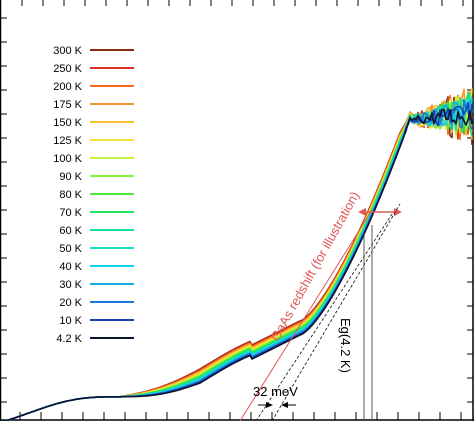 The image size is (474, 421). What do you see at coordinates (70, 177) in the screenshot?
I see `legend-label: 90 K` at bounding box center [70, 177].